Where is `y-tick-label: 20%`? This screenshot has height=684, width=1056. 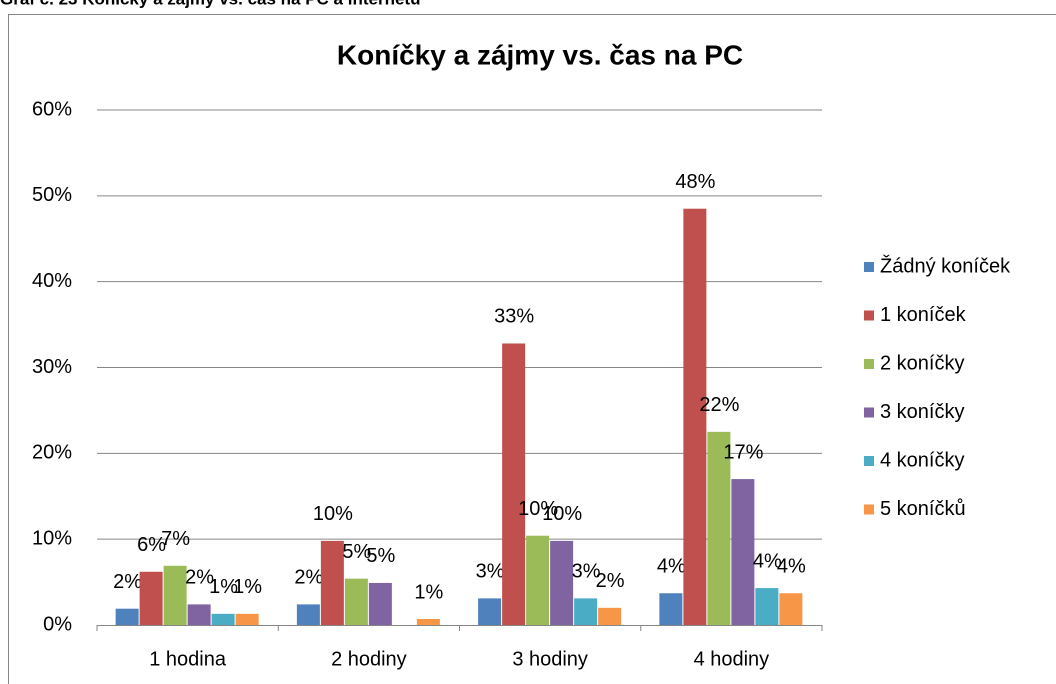 y-tick-label: 20% is located at coordinates (52, 453).